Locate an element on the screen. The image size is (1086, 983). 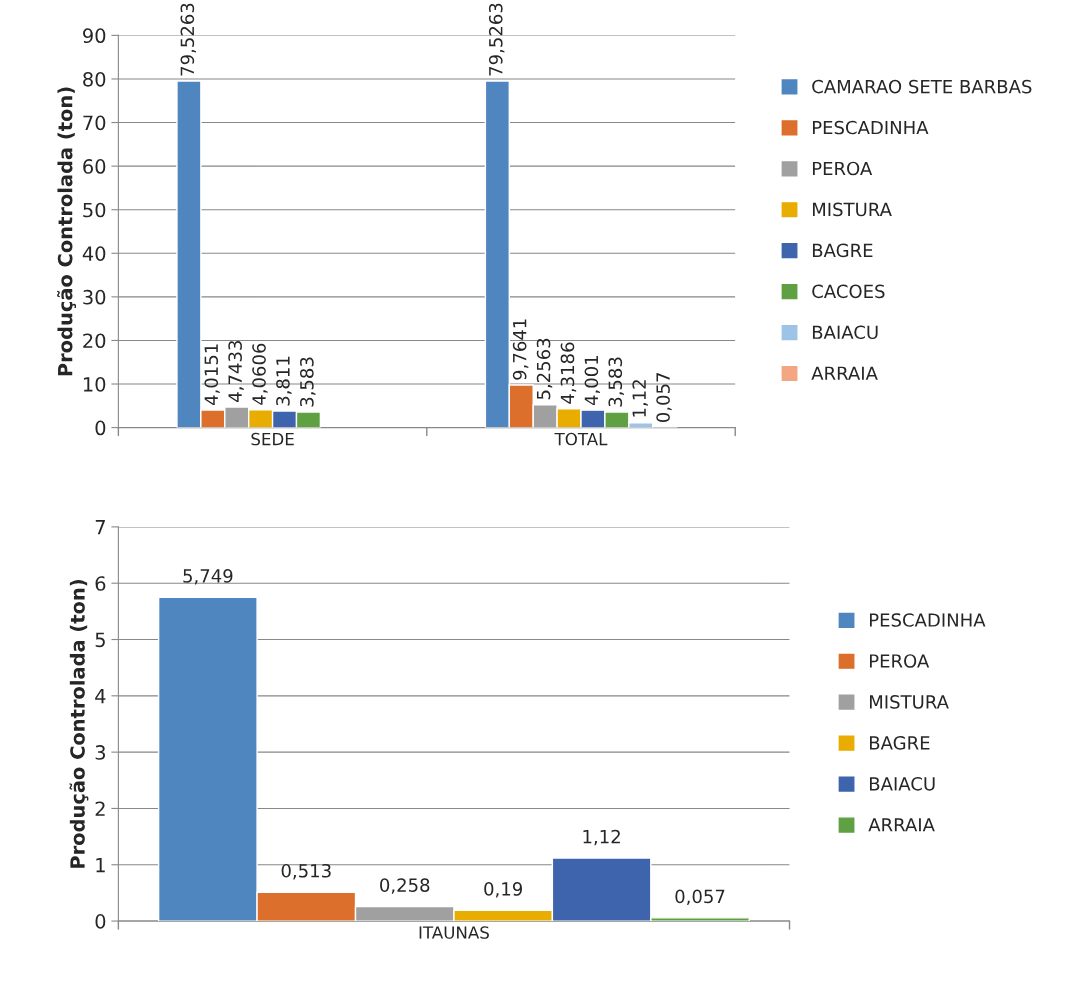
y-tick-label: 50 is located at coordinates (94, 210).